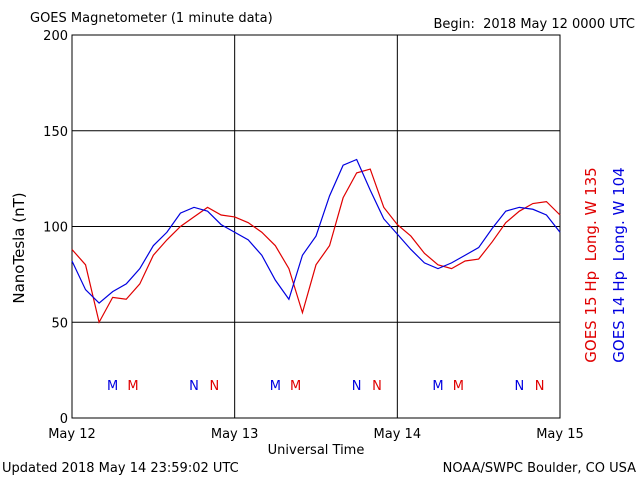 This screenshot has height=480, width=640. I want to click on legend-entry: GOES 15 Hp Long. W 135, so click(591, 264).